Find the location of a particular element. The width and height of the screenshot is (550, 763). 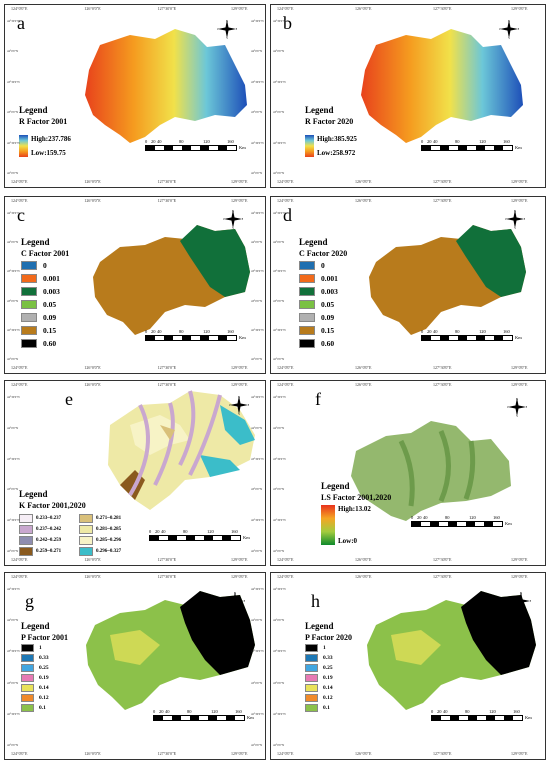

legend-item: 0.33 is located at coordinates (328, 658).